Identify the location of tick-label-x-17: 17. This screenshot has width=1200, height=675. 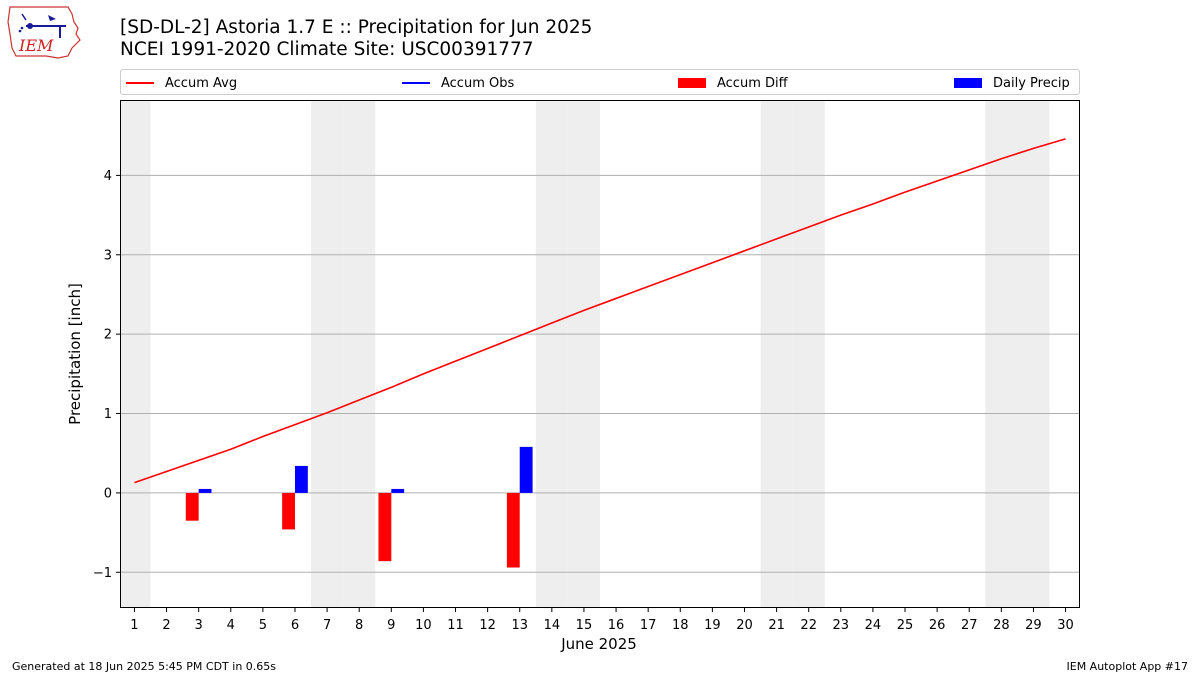
(648, 625).